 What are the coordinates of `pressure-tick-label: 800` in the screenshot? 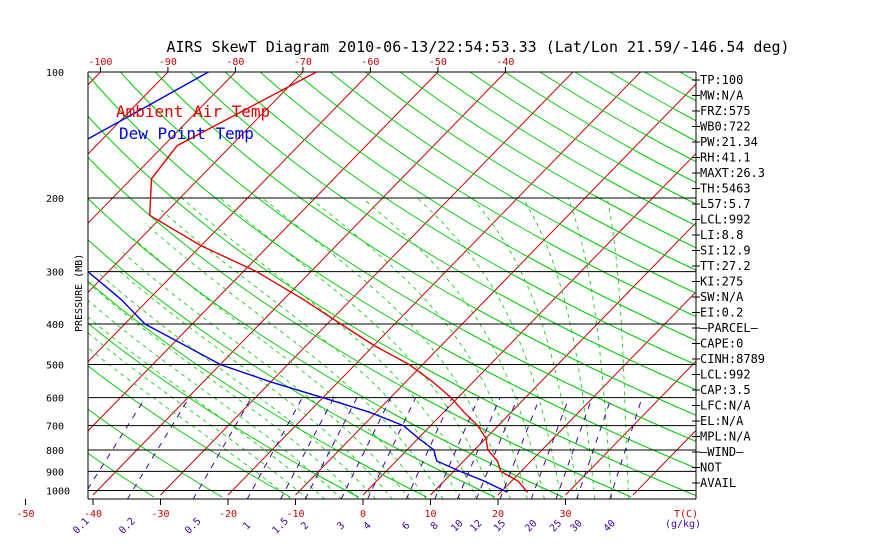 It's located at (55, 451).